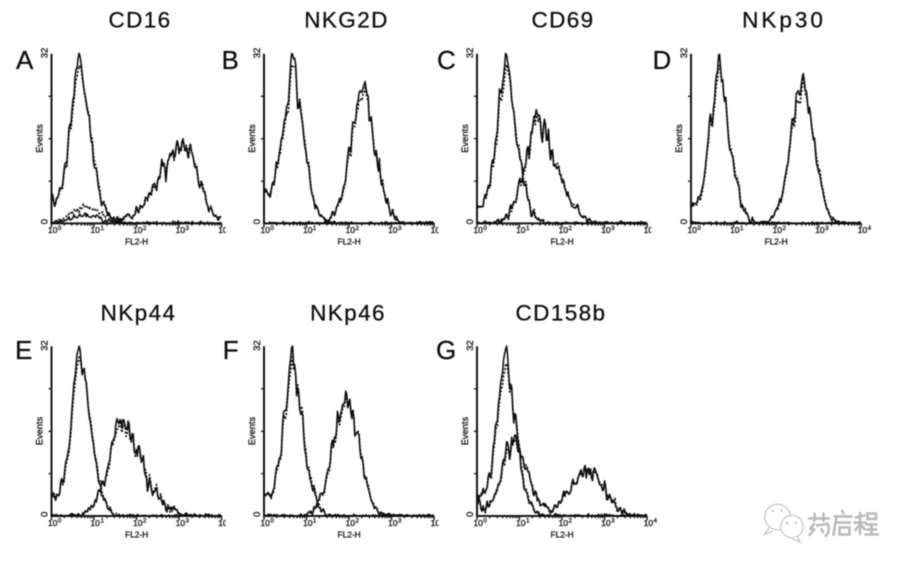 The image size is (903, 564). I want to click on svg-text: CD158b, so click(561, 313).